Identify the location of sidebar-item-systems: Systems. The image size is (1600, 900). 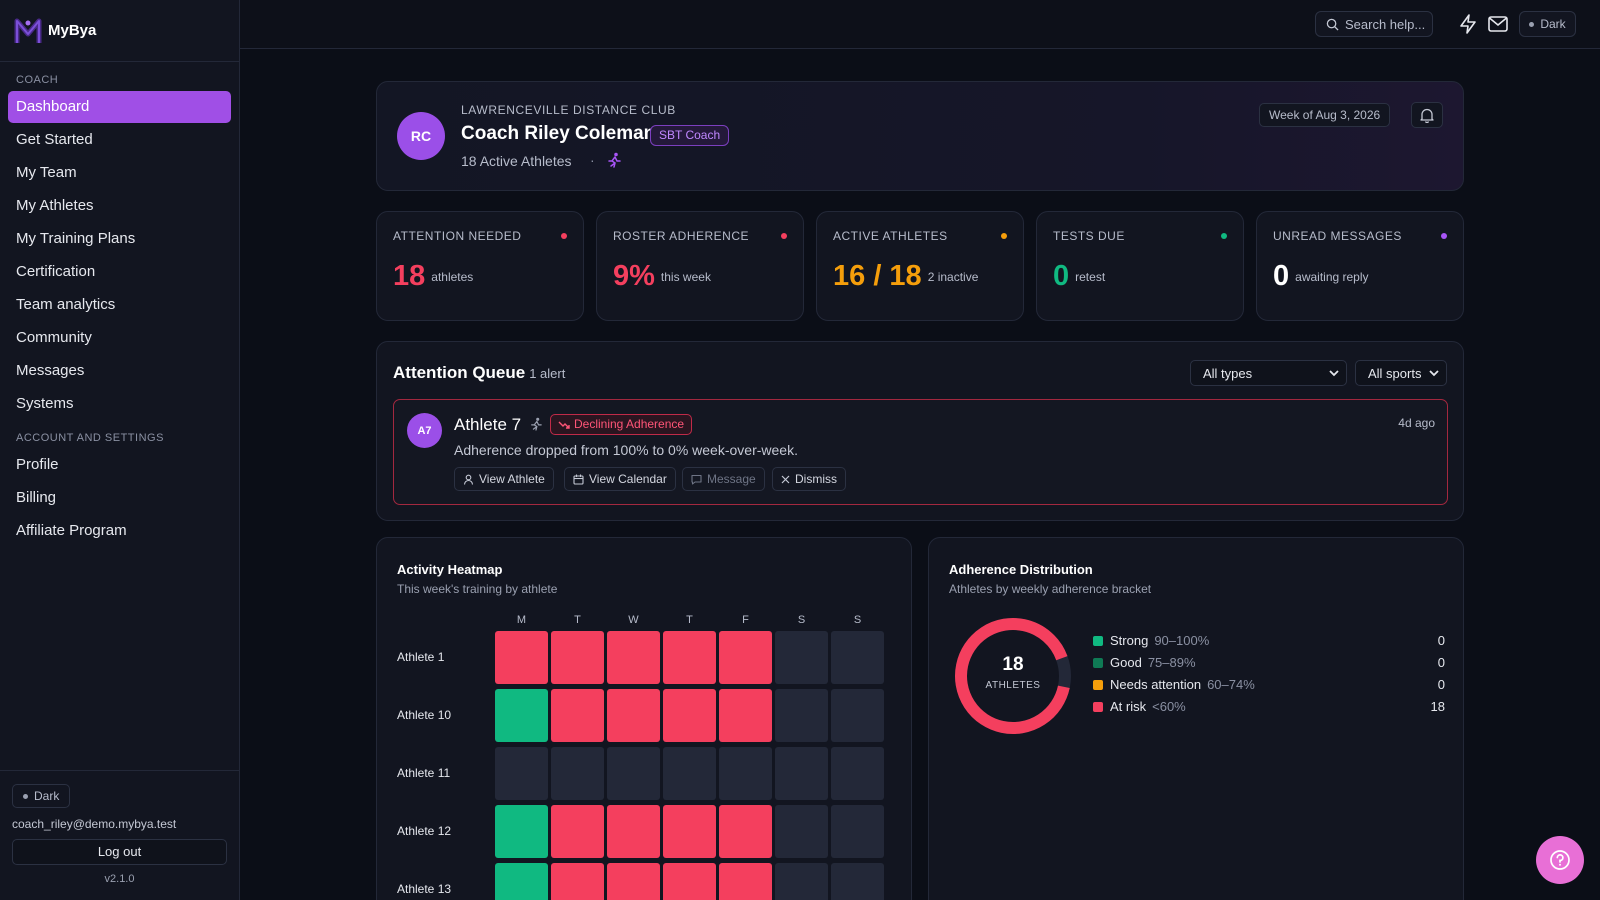
(45, 403).